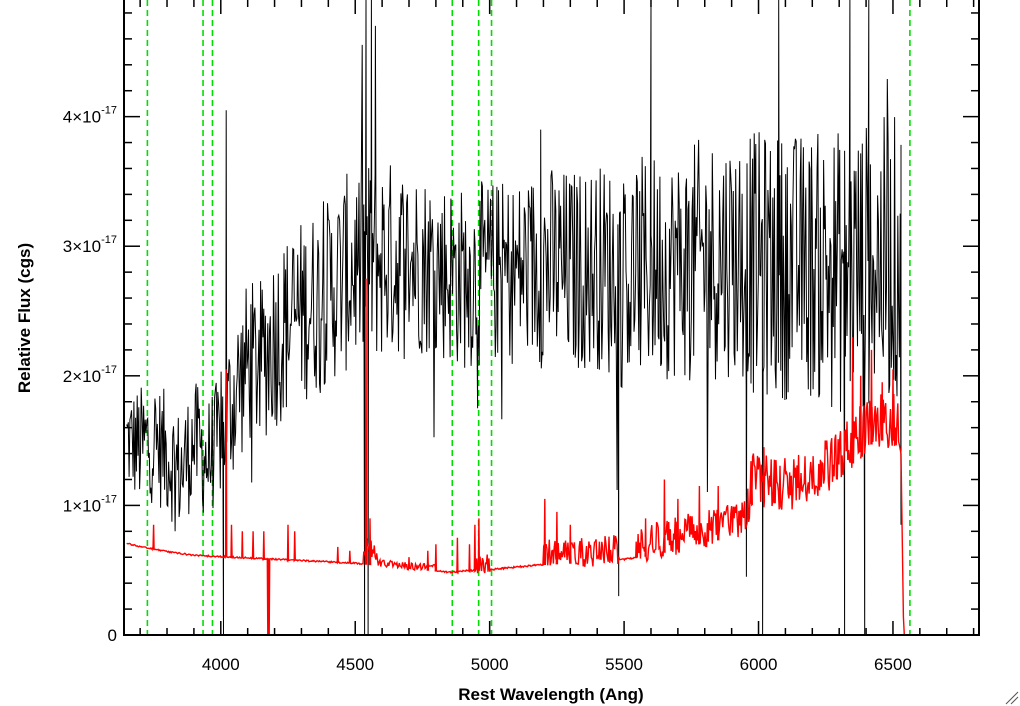  Describe the element at coordinates (893, 664) in the screenshot. I see `x-tick-label: 6500` at that location.